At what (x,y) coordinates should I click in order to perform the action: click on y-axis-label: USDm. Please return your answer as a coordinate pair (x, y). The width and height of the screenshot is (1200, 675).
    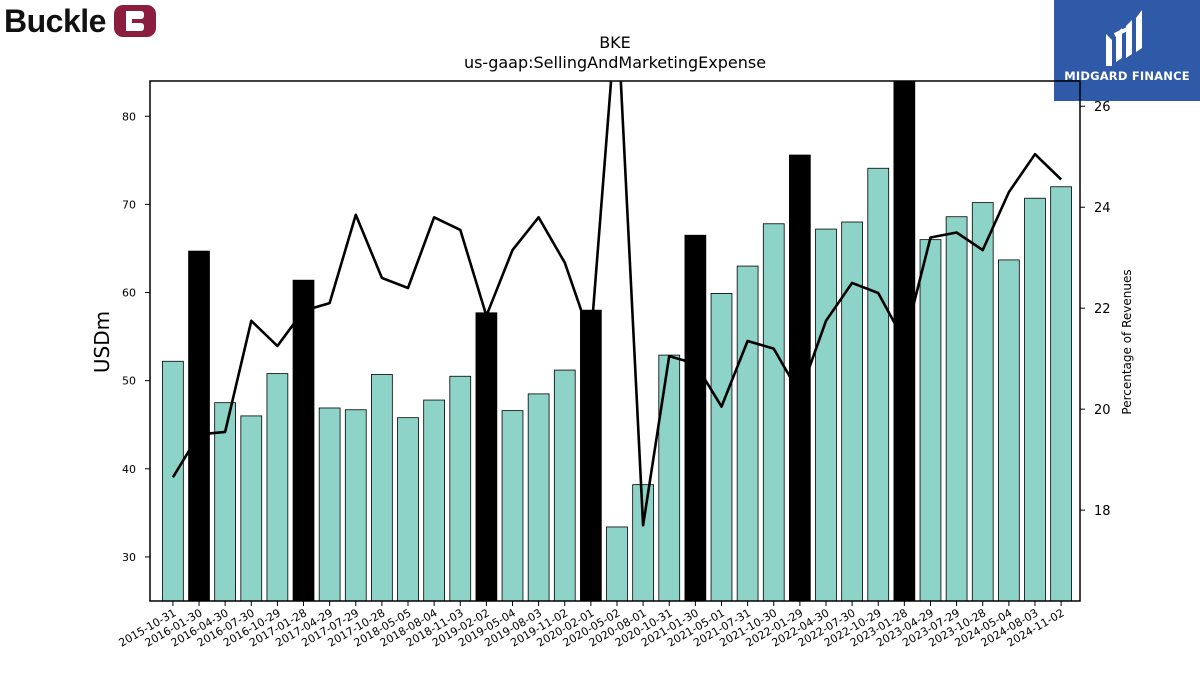
    Looking at the image, I should click on (102, 342).